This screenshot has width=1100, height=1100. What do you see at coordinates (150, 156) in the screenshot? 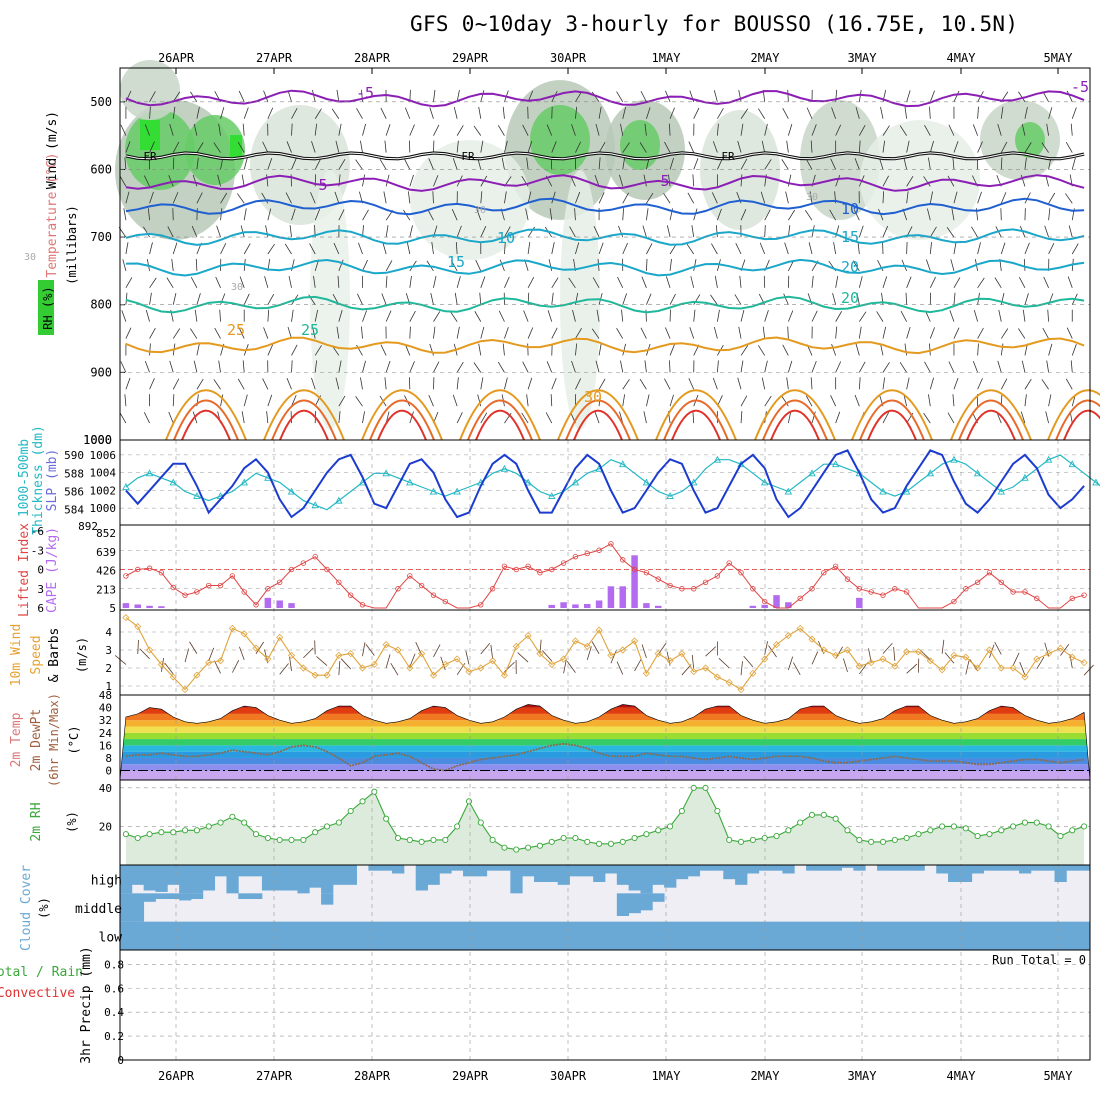
I see `freezing-level-label: FR` at bounding box center [150, 156].